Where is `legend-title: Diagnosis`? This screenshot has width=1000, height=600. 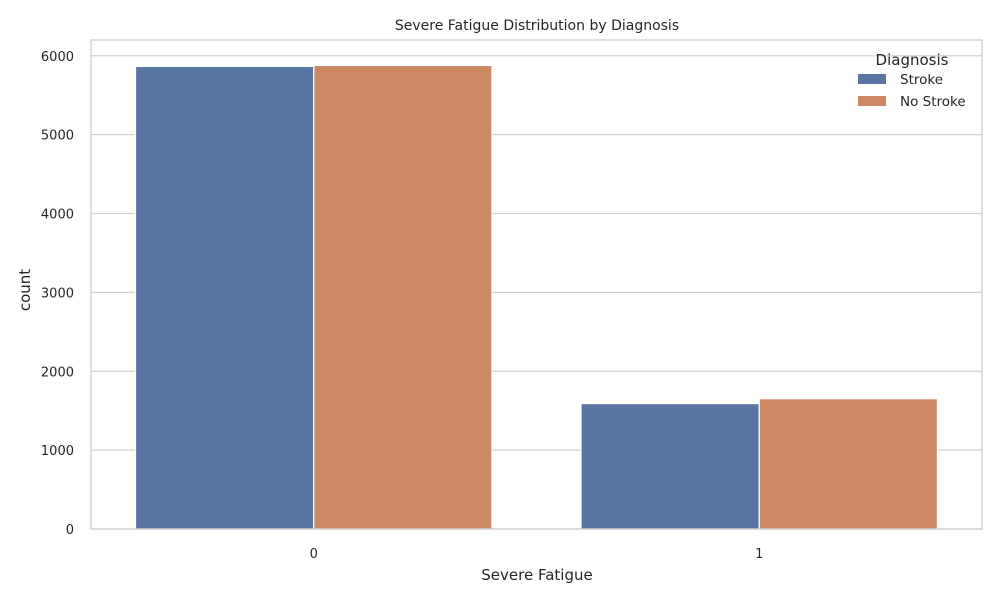 legend-title: Diagnosis is located at coordinates (912, 60).